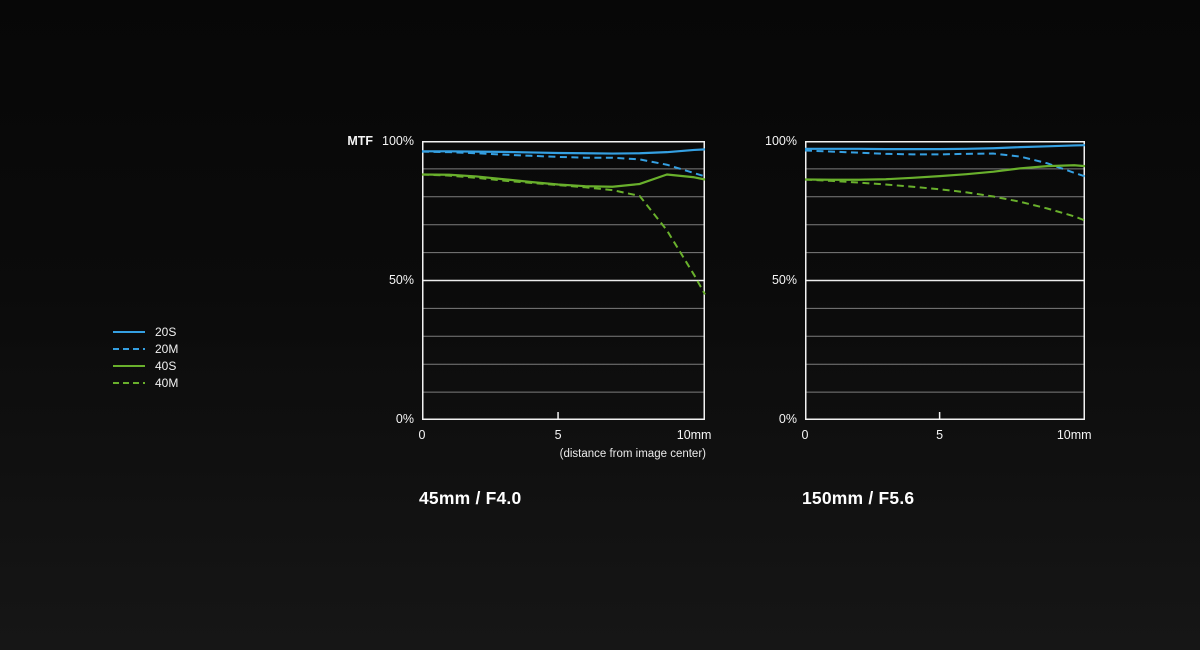  I want to click on chart-title-45mm: 45mm / F4.0, so click(470, 498).